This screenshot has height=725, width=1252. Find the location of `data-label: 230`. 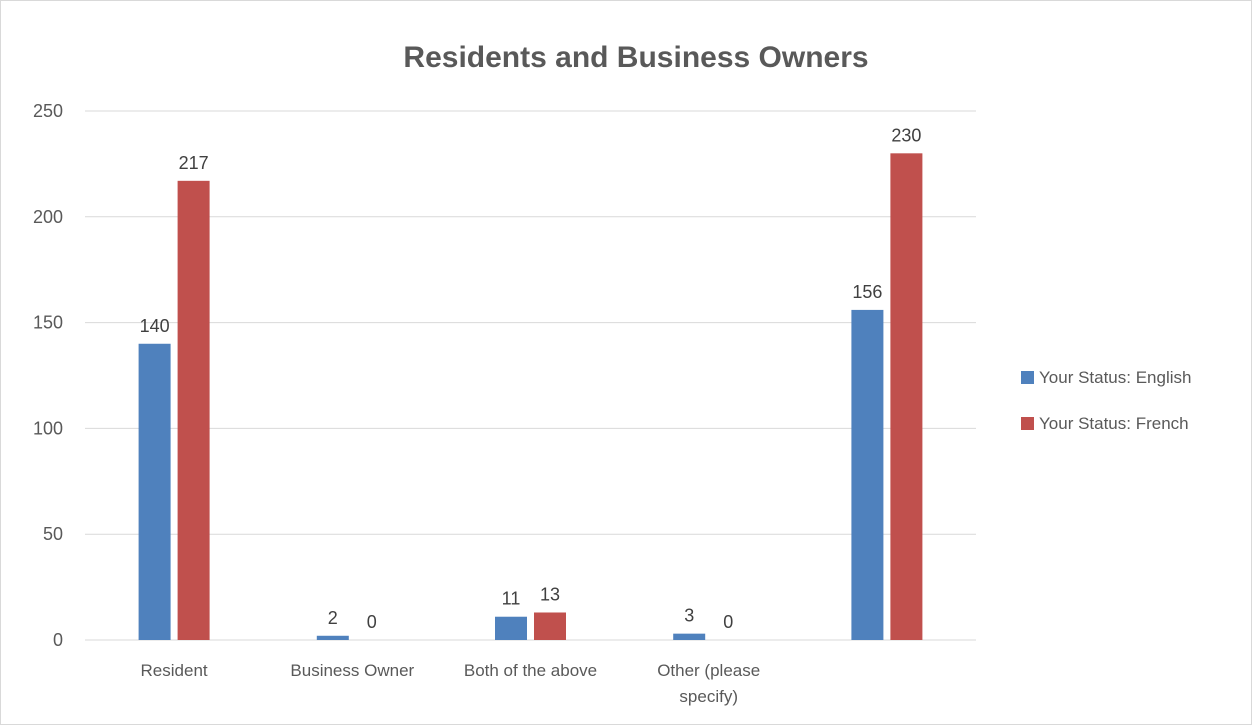

data-label: 230 is located at coordinates (906, 135).